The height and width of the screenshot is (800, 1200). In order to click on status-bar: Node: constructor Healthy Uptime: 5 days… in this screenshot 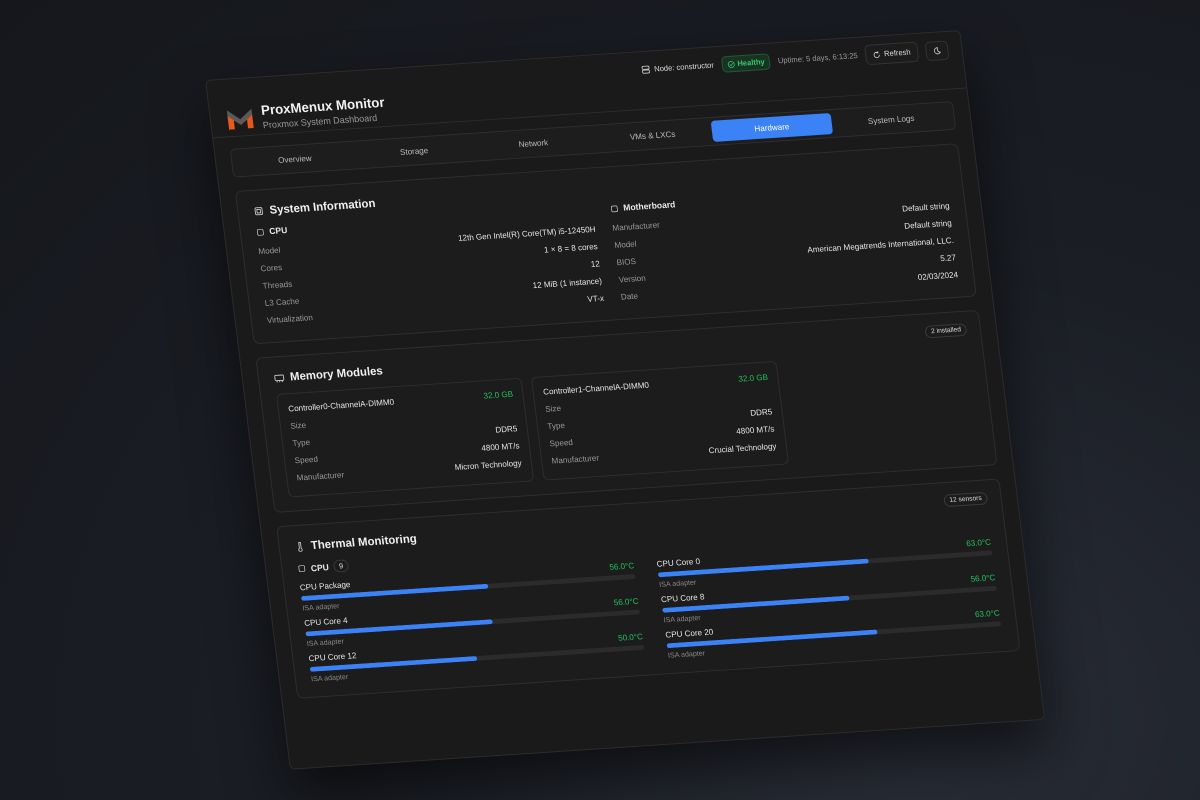, I will do `click(795, 60)`.